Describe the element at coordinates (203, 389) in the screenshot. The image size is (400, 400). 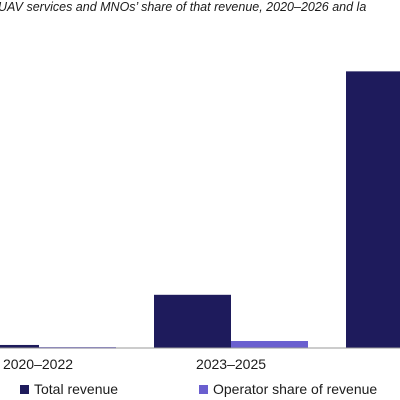
I see `legend-swatch-operator-share` at that location.